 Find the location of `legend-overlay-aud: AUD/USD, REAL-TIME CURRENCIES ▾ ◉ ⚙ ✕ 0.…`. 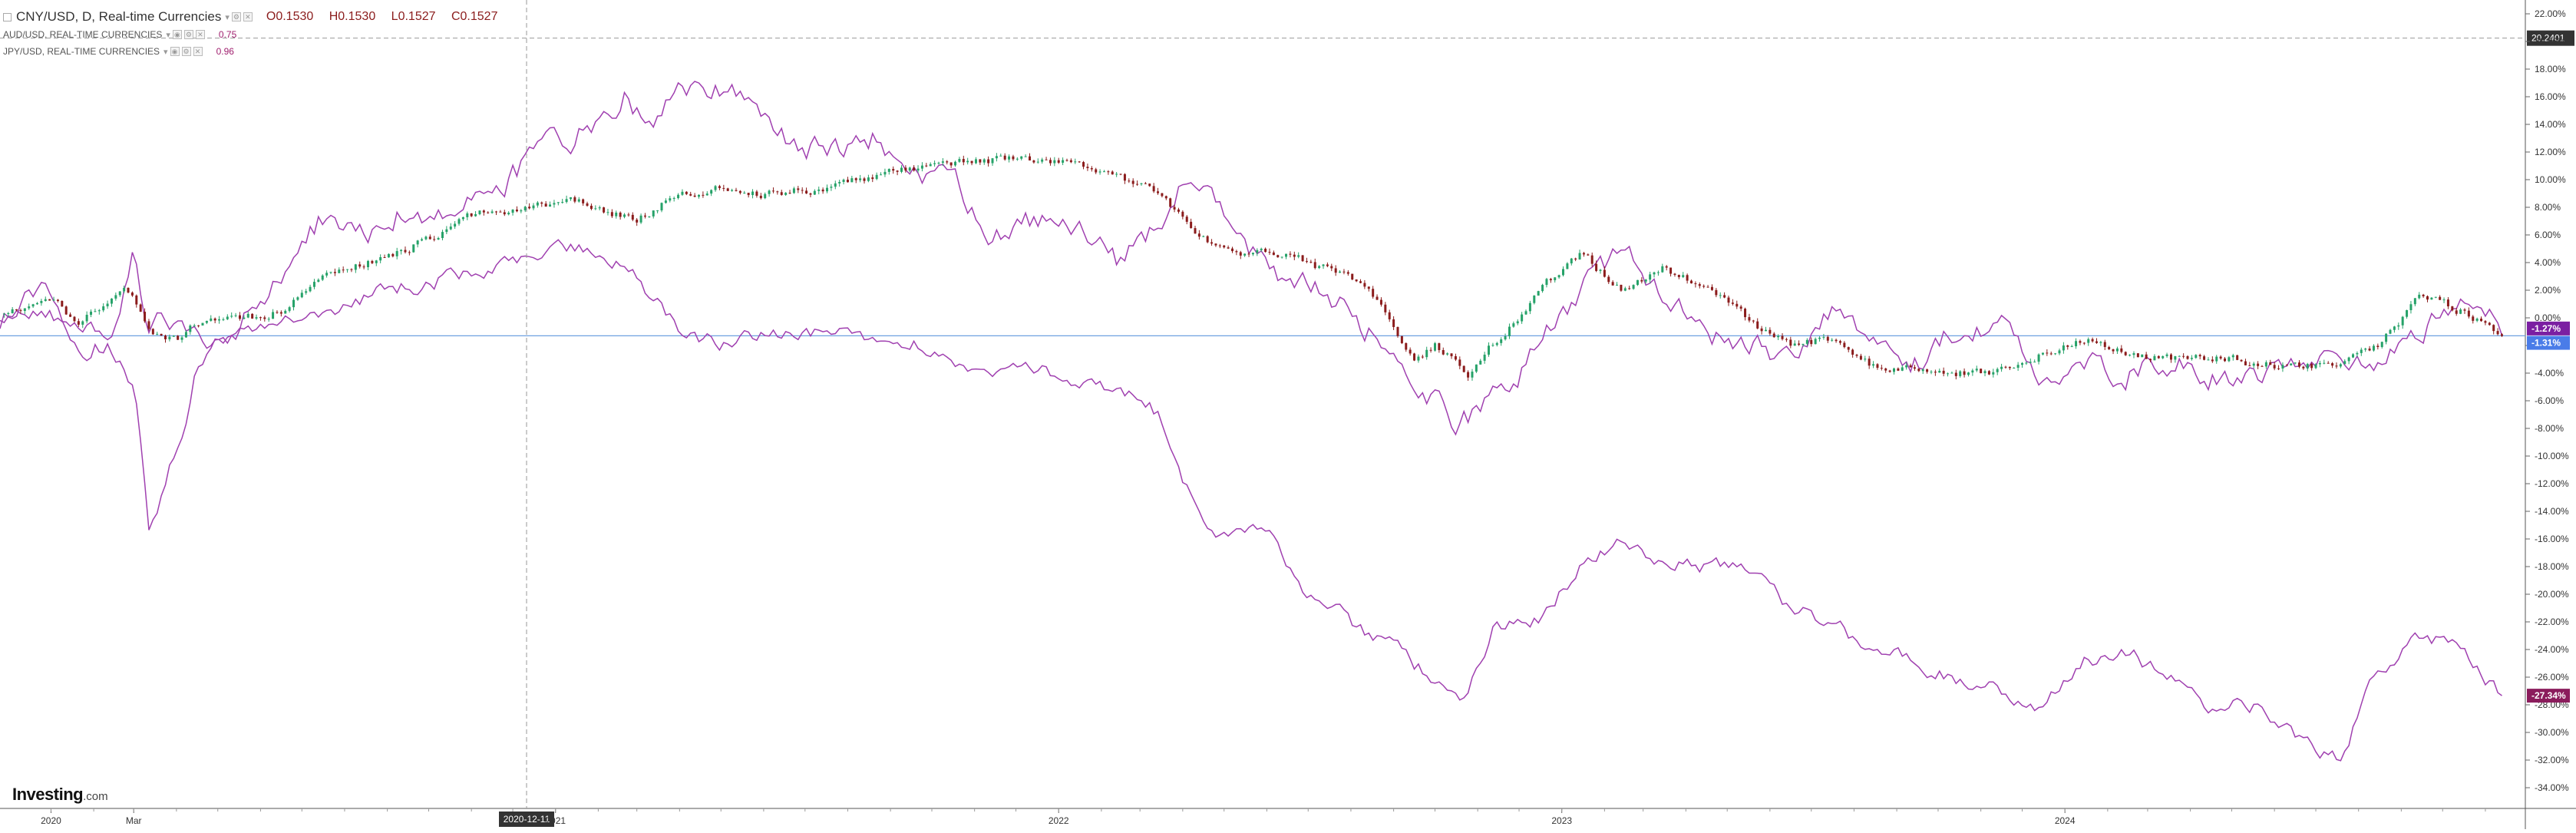

legend-overlay-aud: AUD/USD, REAL-TIME CURRENCIES ▾ ◉ ⚙ ✕ 0.… is located at coordinates (256, 34).